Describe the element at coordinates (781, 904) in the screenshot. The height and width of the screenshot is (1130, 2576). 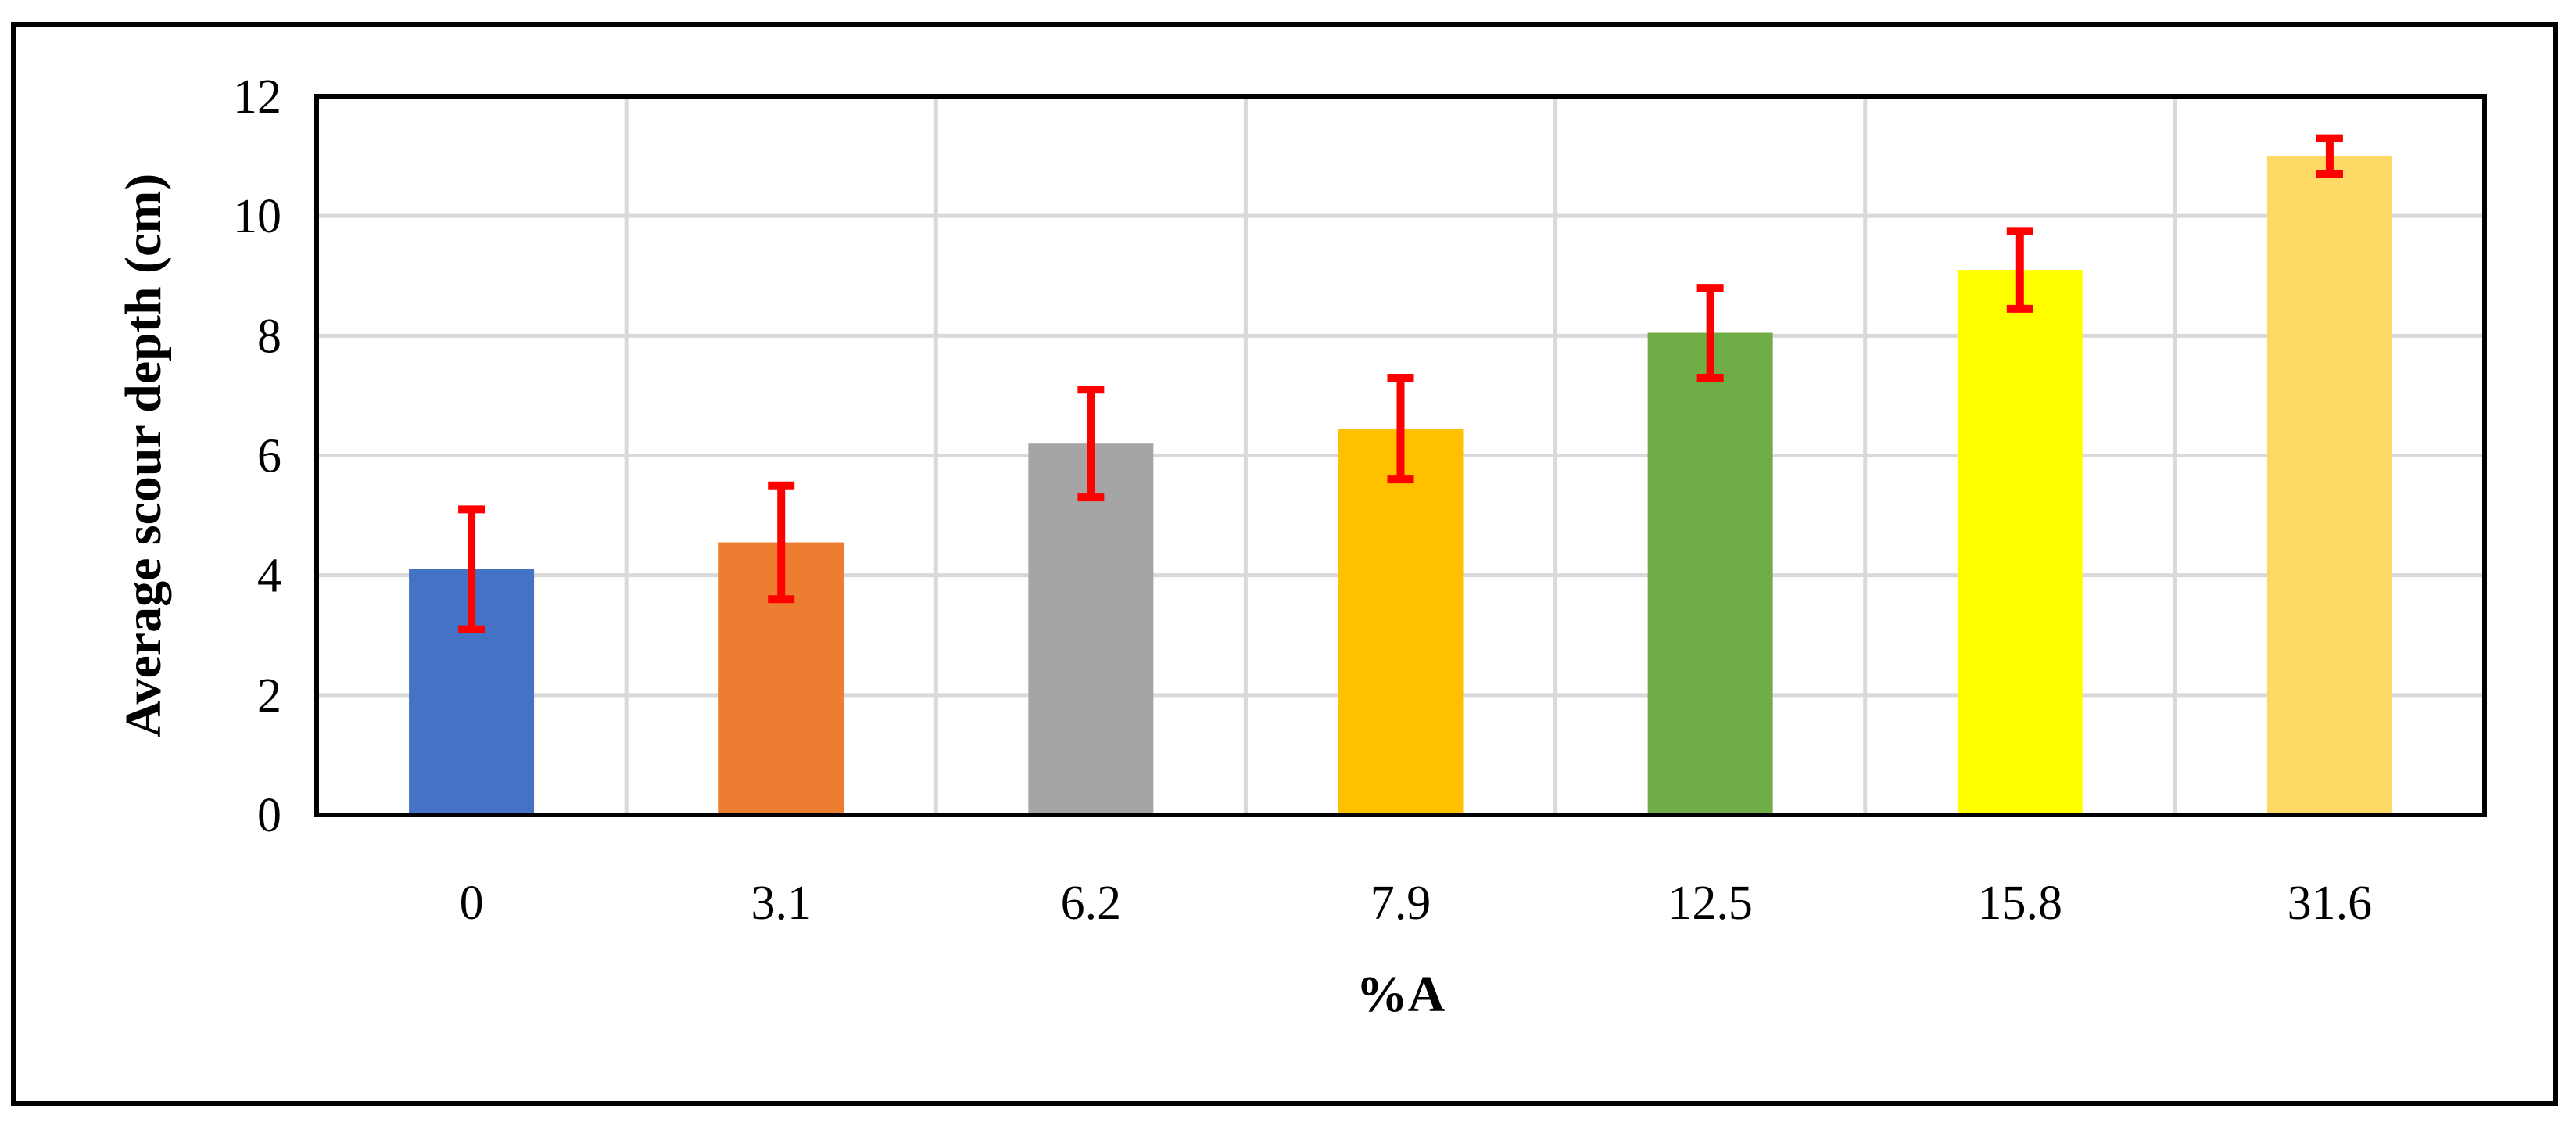
I see `x-tick-label: 3.1` at that location.